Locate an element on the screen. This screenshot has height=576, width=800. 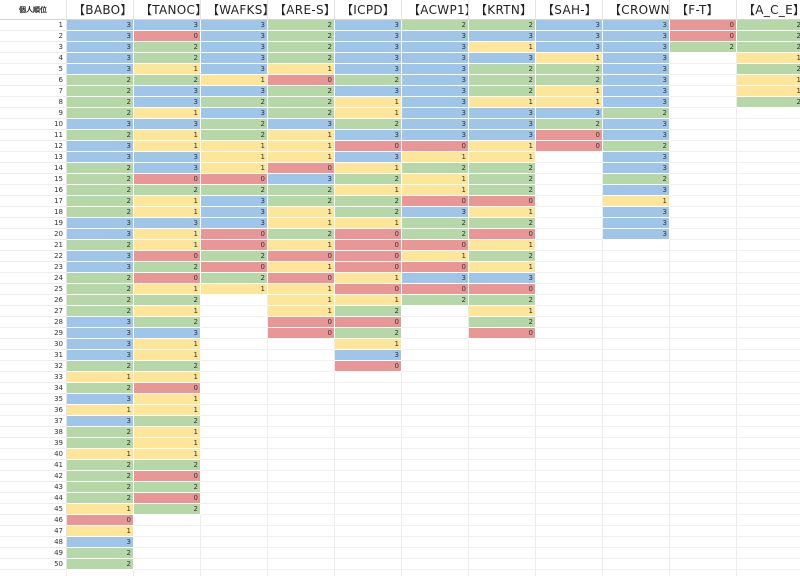
team-column-header: 【KRTN】 is located at coordinates (502, 10).